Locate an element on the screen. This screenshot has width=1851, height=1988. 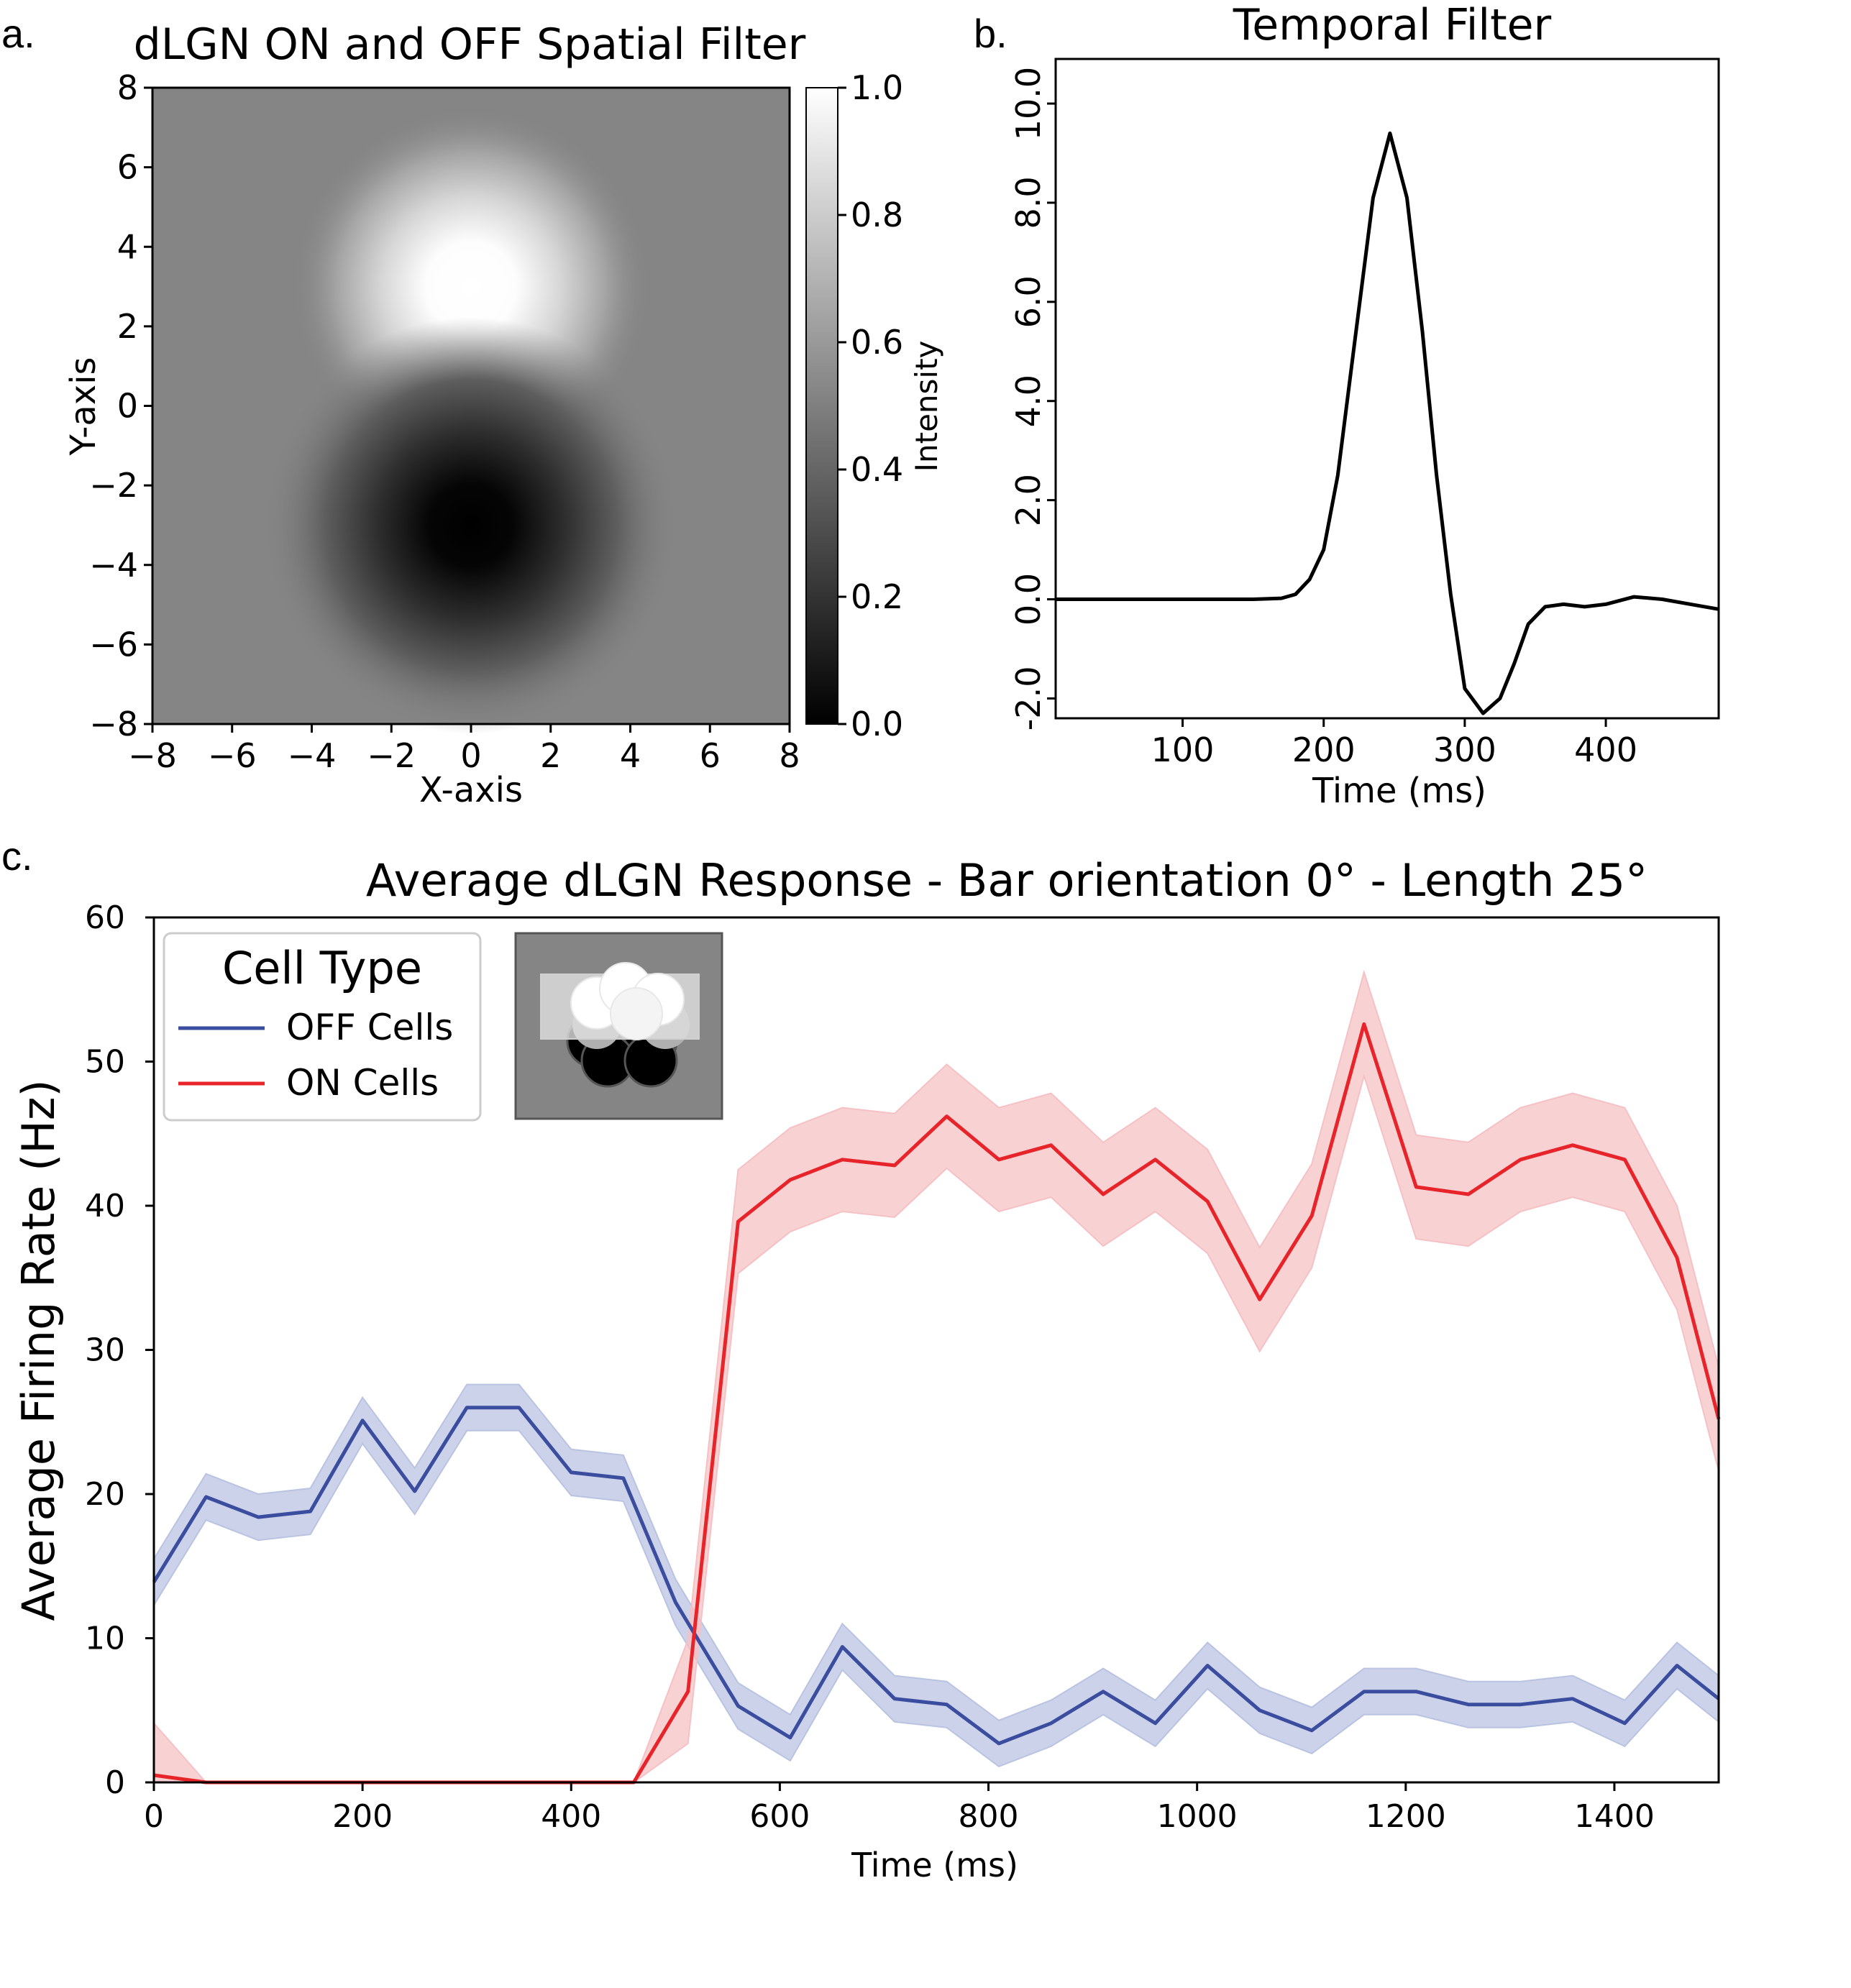
panel-c-x-tick-label: 0 is located at coordinates (154, 1816).